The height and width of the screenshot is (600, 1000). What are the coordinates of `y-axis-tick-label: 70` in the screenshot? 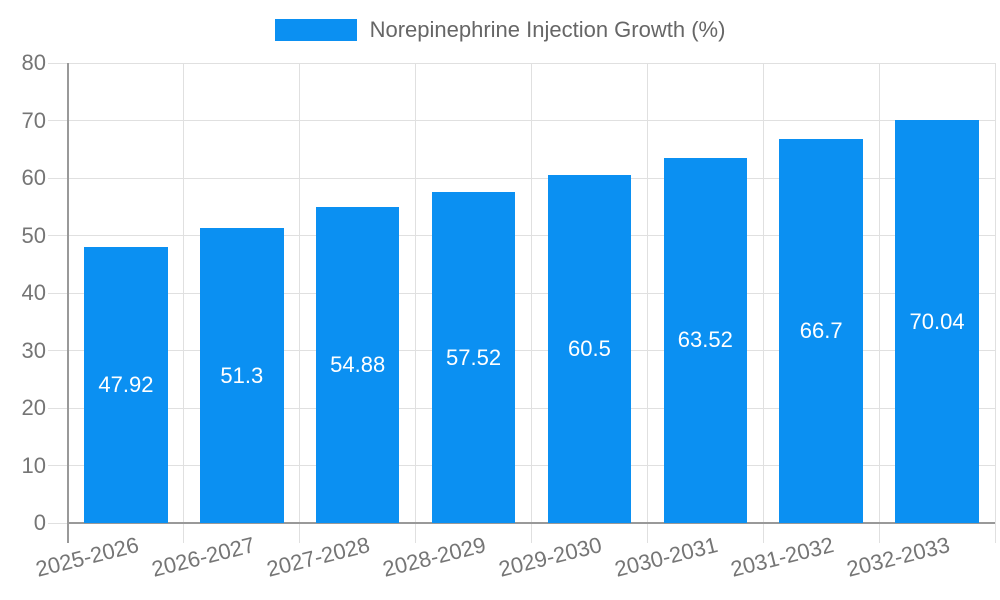 It's located at (33, 120).